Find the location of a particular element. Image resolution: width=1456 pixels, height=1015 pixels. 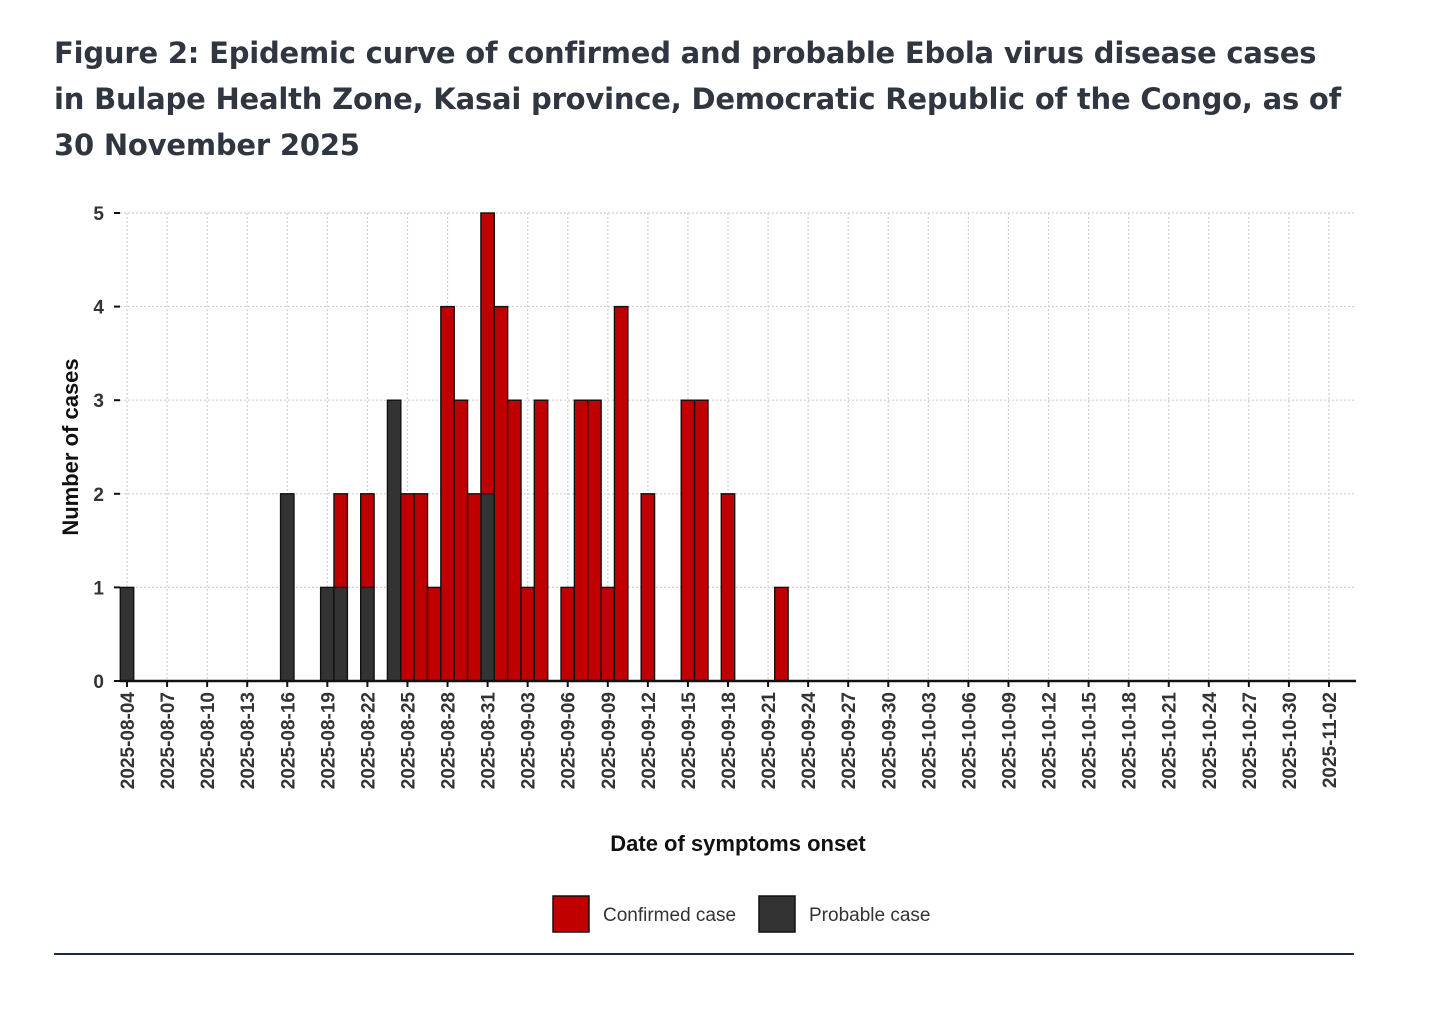

x-tick-label: 2025-10-06 is located at coordinates (969, 740).